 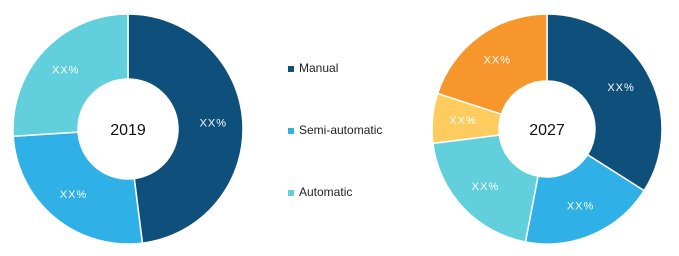 I want to click on legend-label: Manual, so click(x=318, y=68).